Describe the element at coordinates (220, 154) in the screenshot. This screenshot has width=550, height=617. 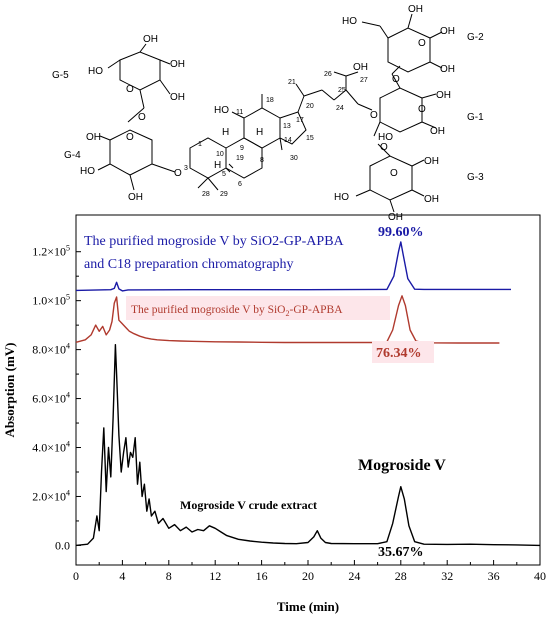
I see `carbon-number: 10` at that location.